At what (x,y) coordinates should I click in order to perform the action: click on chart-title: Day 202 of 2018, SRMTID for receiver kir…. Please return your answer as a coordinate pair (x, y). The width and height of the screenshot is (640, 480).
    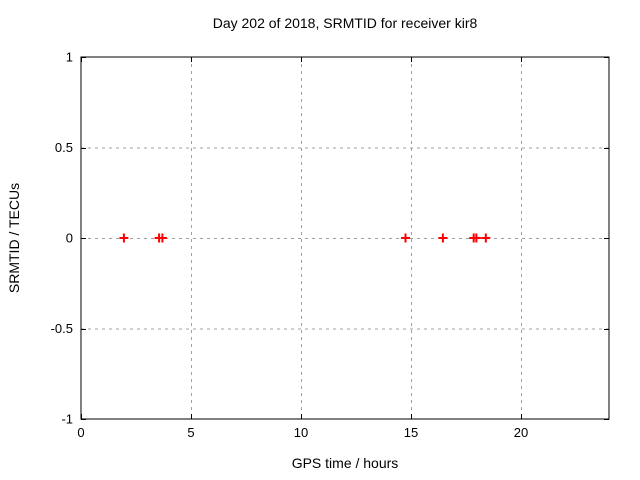
    Looking at the image, I should click on (345, 23).